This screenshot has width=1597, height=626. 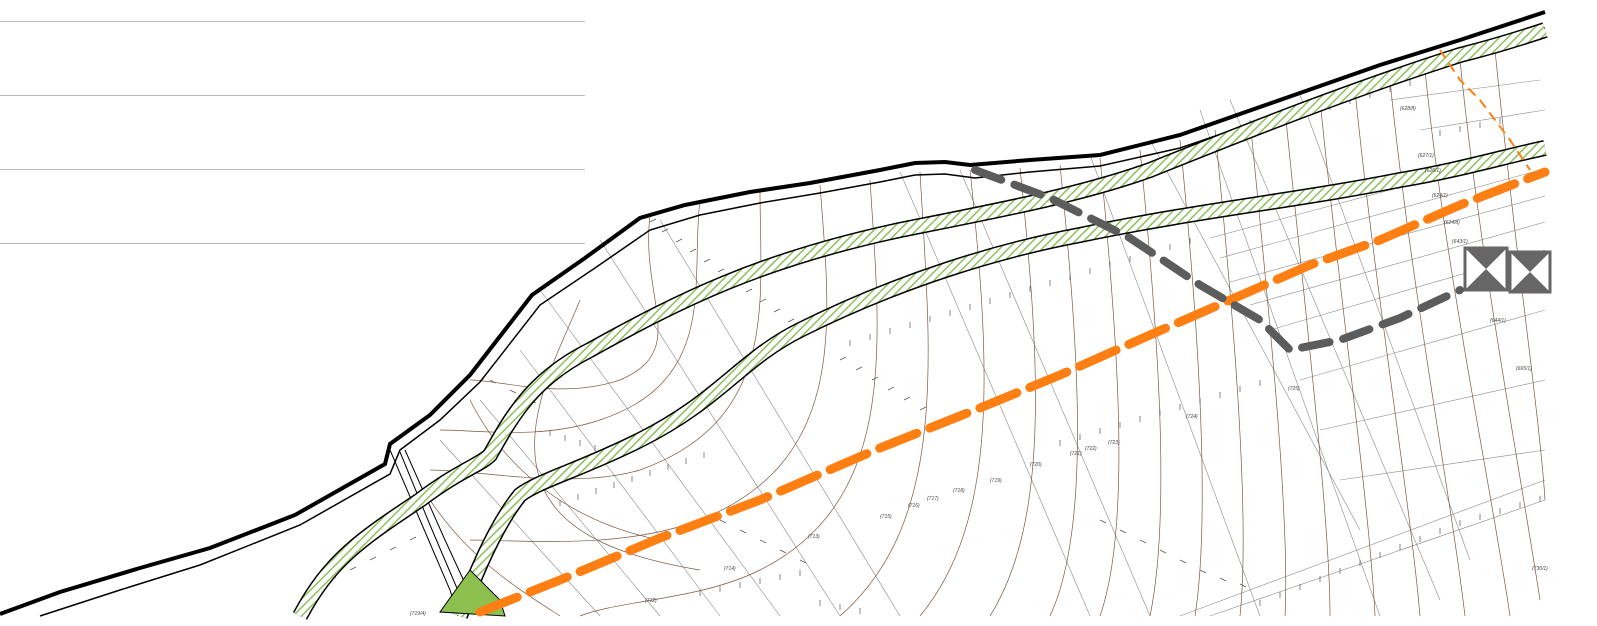 What do you see at coordinates (1114, 443) in the screenshot?
I see `parcel-label: (723)` at bounding box center [1114, 443].